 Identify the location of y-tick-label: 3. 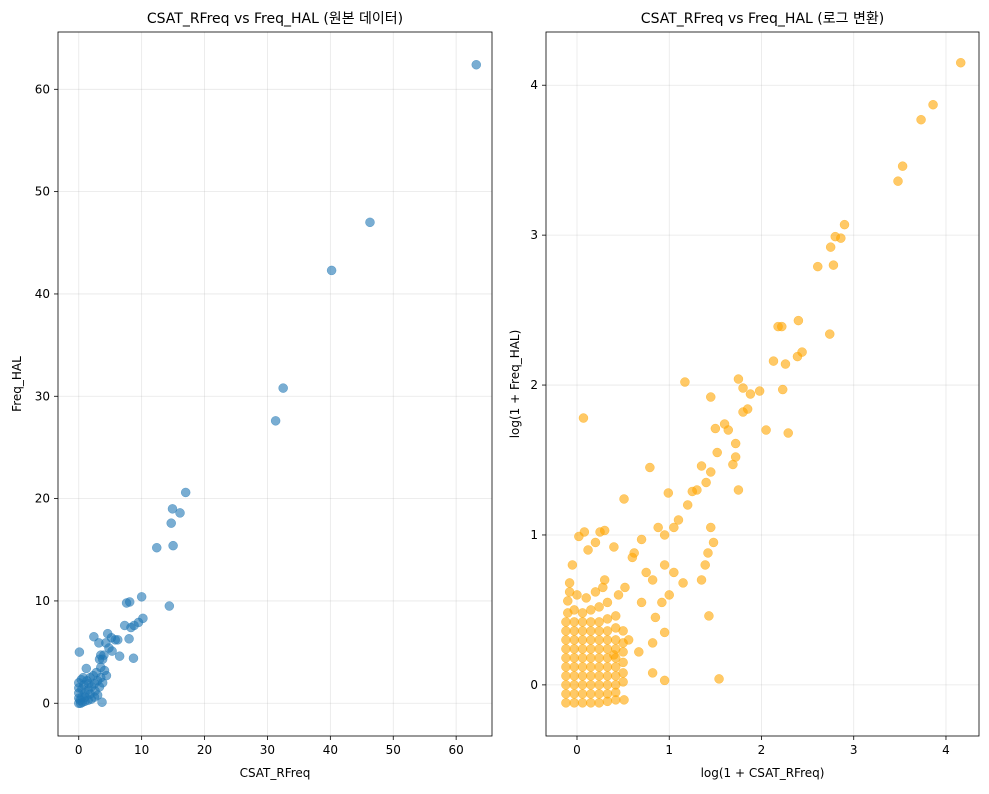
(534, 235).